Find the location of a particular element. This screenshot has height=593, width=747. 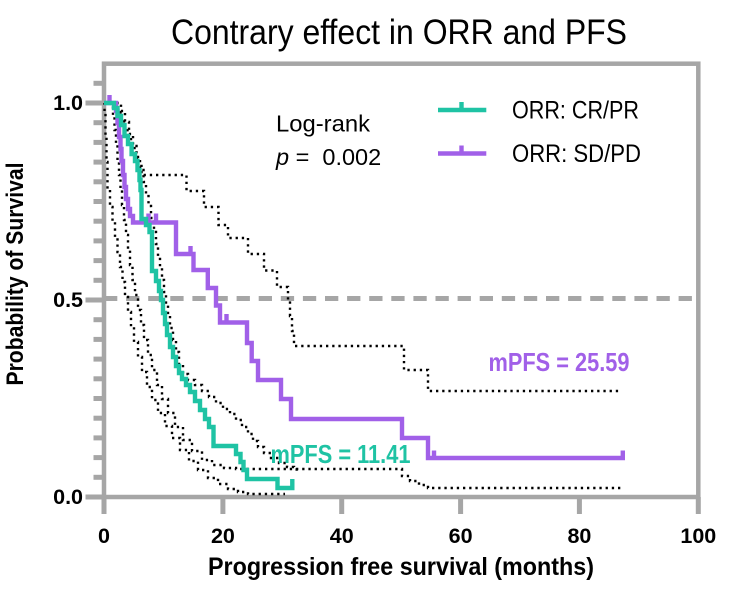

svg-text: 1.0 is located at coordinates (68, 103).